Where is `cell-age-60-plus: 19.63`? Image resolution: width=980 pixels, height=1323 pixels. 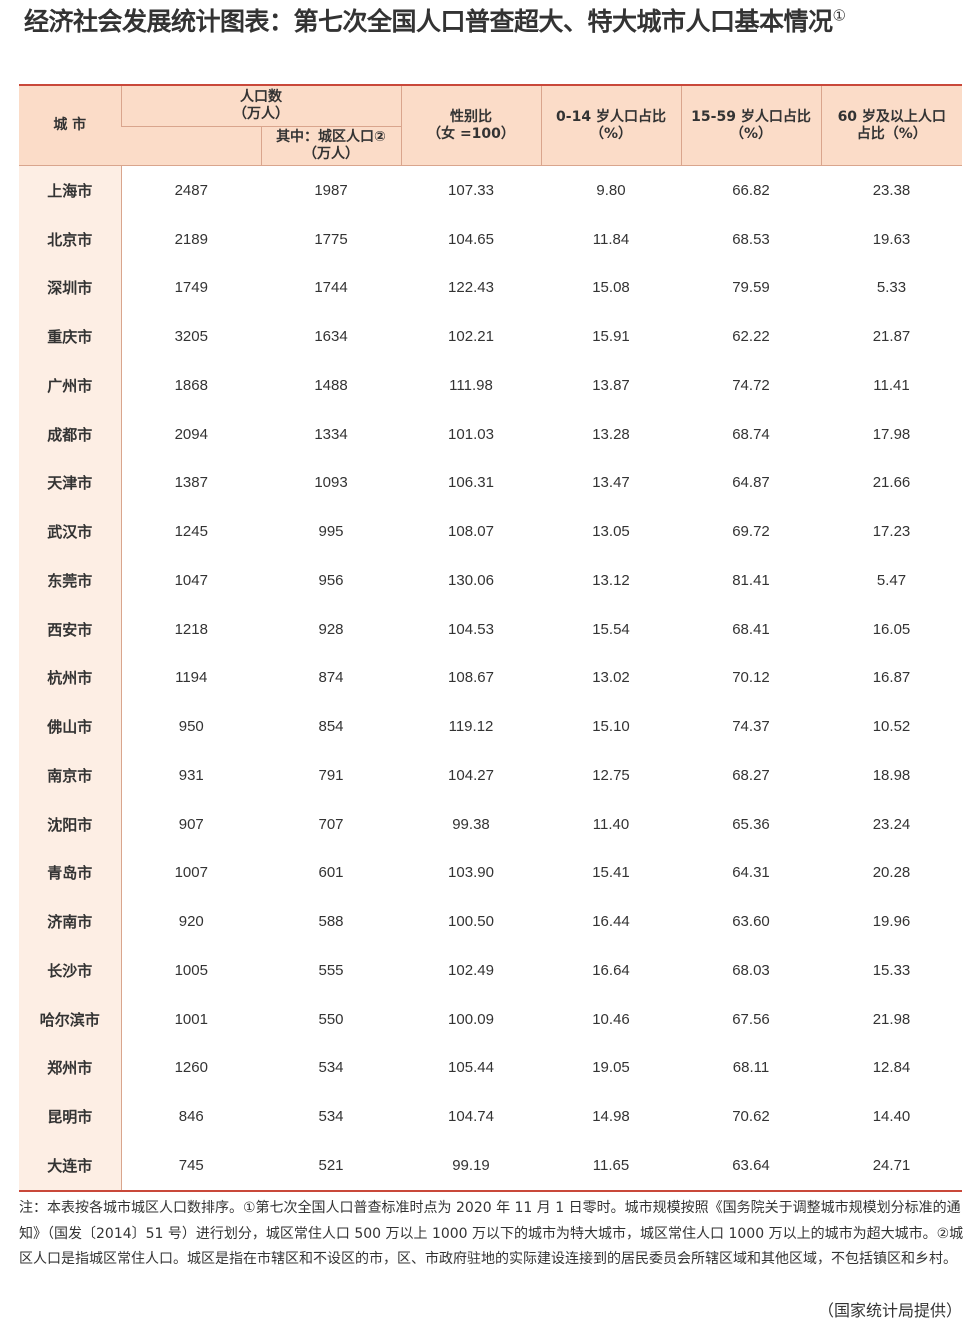
cell-age-60-plus: 19.63 is located at coordinates (891, 239).